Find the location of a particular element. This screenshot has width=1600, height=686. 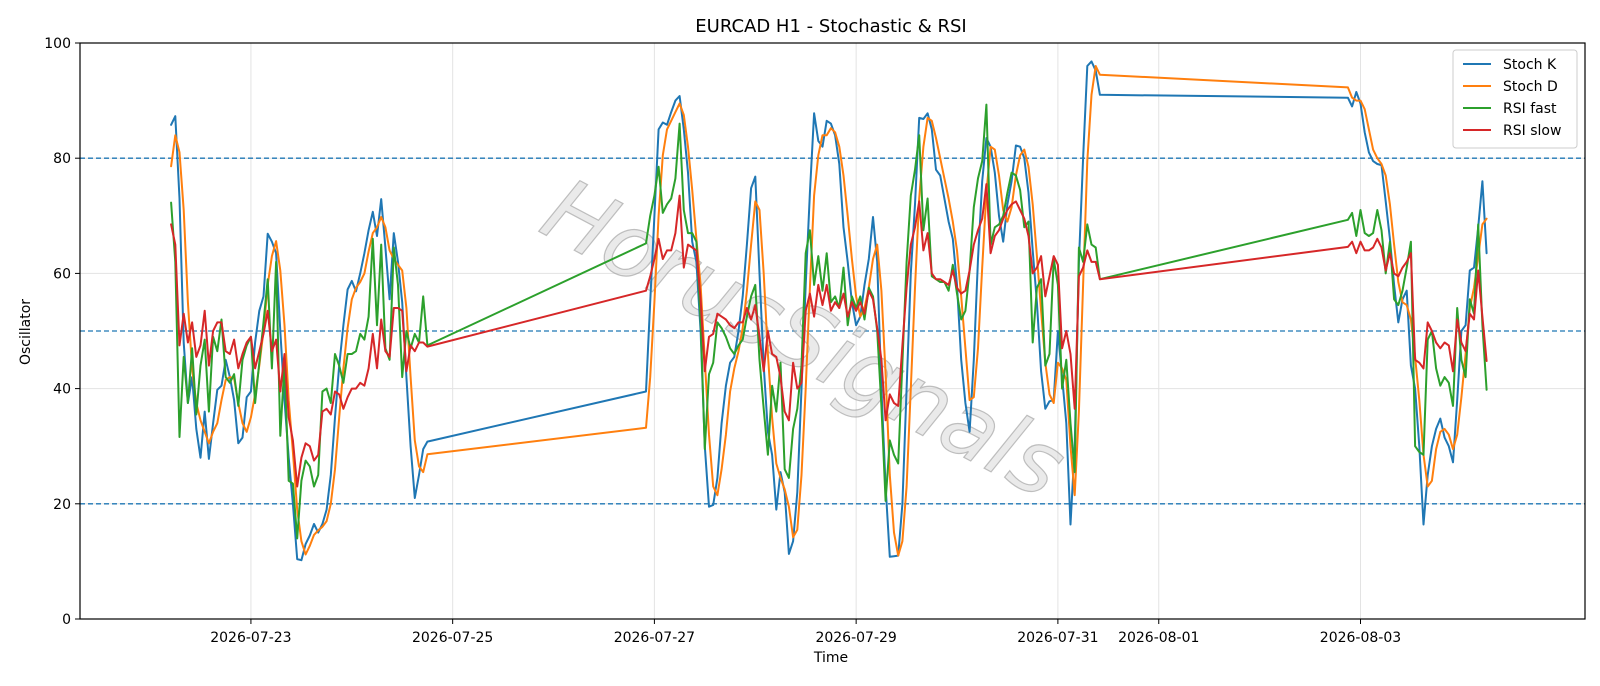

legend-label-rsi-slow: RSI slow is located at coordinates (1532, 131).